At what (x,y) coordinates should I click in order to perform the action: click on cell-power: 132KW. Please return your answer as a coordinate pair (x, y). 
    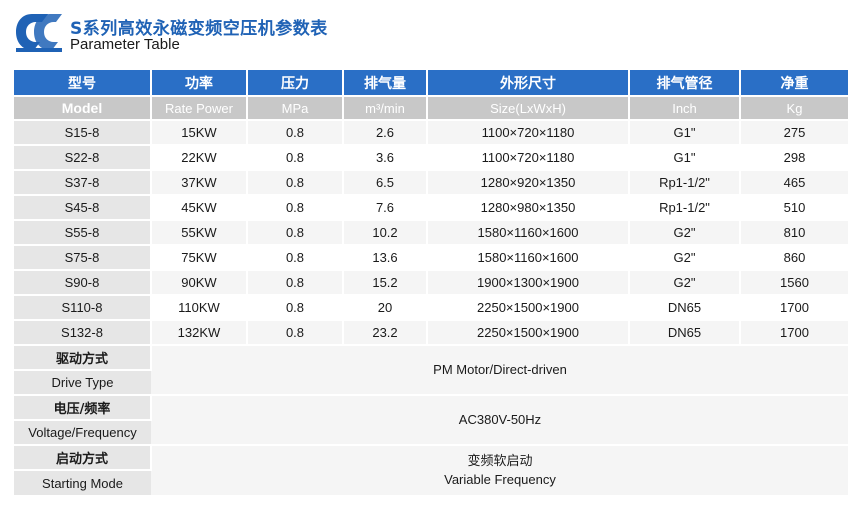
    Looking at the image, I should click on (199, 332).